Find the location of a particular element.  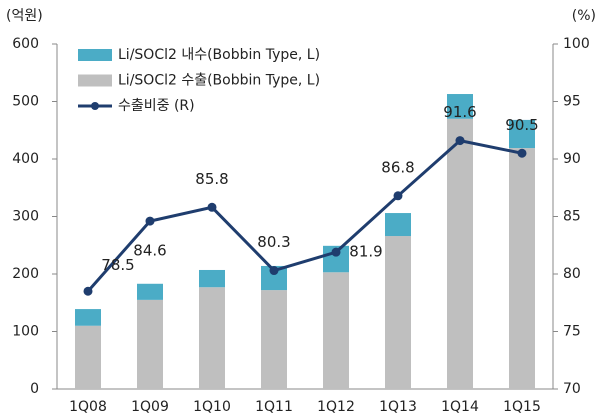

legend-label: Li/SOCl2 내수(Bobbin Type, L) is located at coordinates (219, 55).